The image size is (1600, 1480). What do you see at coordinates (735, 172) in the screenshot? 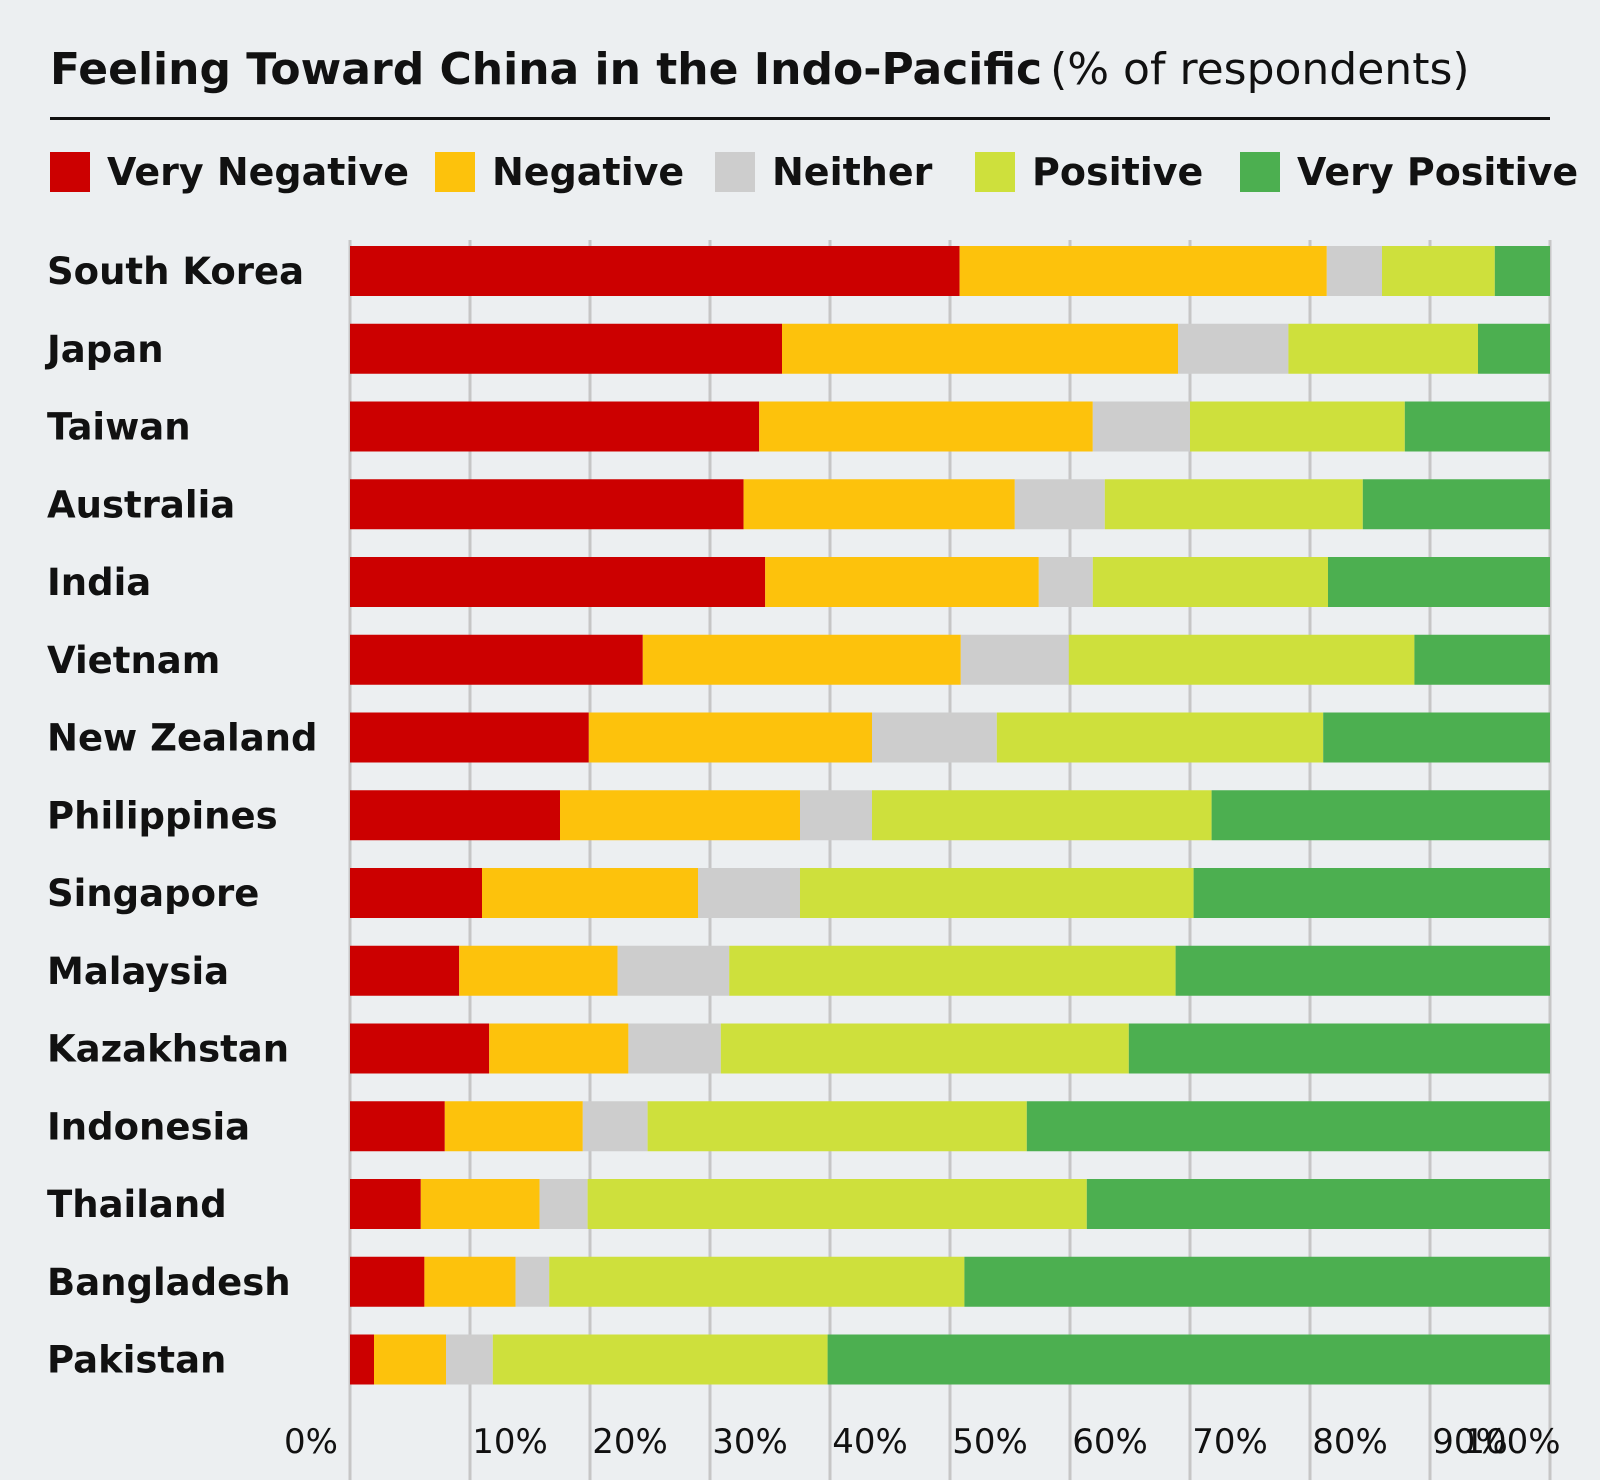
I see `legend-swatch-neither` at bounding box center [735, 172].